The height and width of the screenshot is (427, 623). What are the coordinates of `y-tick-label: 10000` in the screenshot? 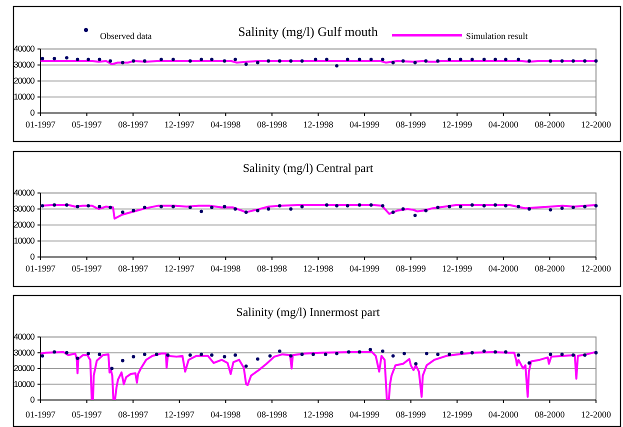 It's located at (25, 383).